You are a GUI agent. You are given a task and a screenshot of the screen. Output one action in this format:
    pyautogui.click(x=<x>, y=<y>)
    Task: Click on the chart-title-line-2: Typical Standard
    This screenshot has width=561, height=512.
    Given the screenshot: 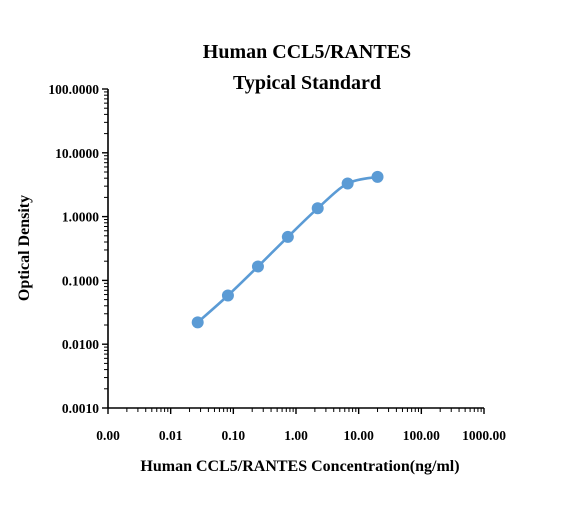 What is the action you would take?
    pyautogui.click(x=307, y=83)
    